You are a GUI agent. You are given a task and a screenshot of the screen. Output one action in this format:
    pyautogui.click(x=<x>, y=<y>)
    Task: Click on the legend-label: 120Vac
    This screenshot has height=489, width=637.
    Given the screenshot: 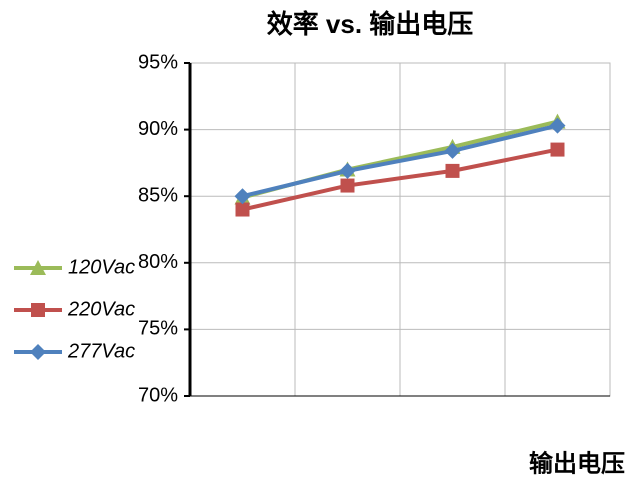 What is the action you would take?
    pyautogui.click(x=101, y=267)
    